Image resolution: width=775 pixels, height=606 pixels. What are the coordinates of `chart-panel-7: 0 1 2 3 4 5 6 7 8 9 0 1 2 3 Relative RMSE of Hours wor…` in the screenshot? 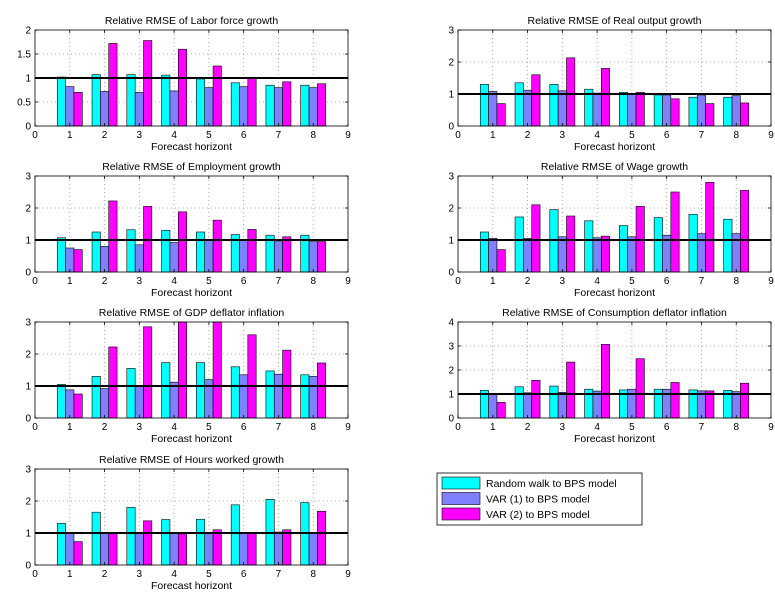 It's located at (188, 523).